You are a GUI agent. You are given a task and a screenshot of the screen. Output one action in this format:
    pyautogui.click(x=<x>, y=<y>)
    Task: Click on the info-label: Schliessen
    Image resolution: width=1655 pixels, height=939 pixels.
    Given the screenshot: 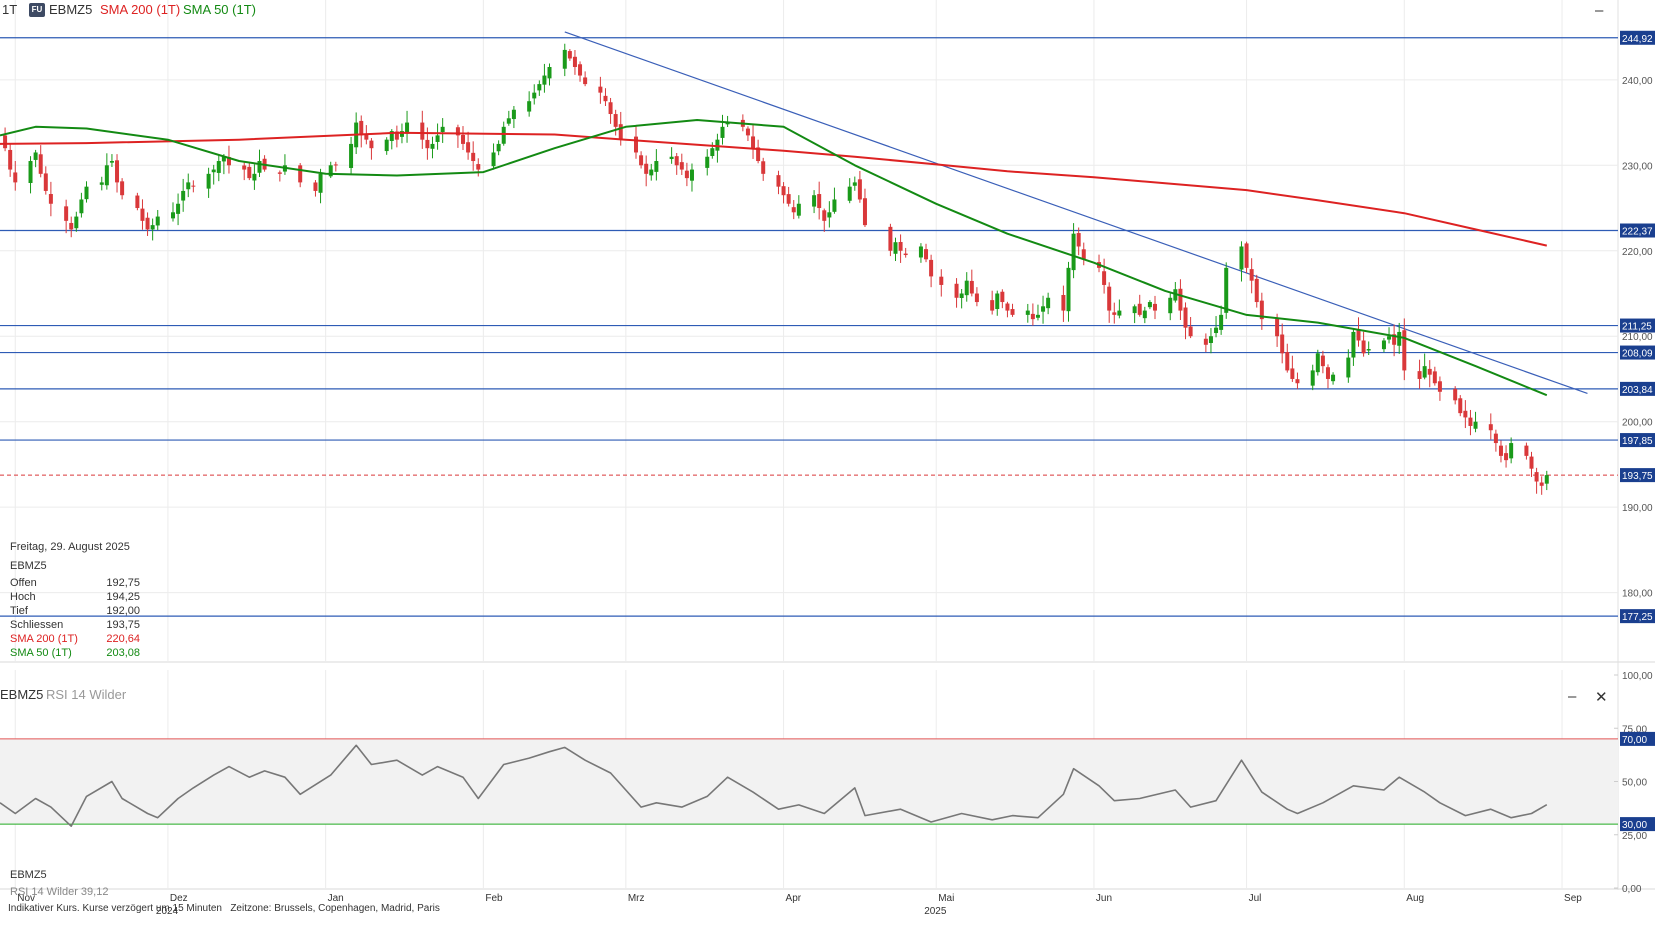 What is the action you would take?
    pyautogui.click(x=37, y=625)
    